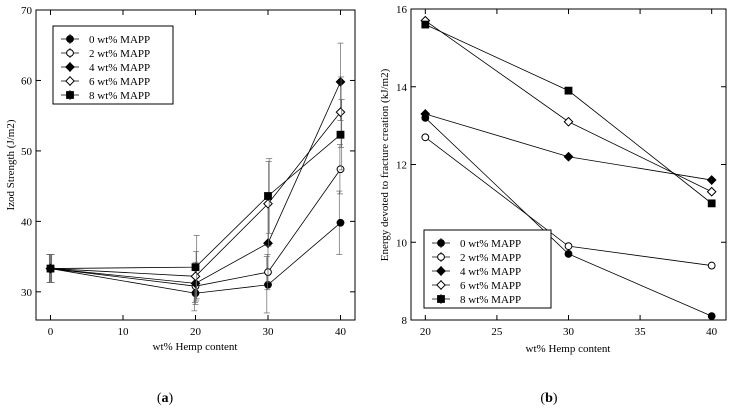  What do you see at coordinates (402, 243) in the screenshot?
I see `y-tick-label: 10` at bounding box center [402, 243].